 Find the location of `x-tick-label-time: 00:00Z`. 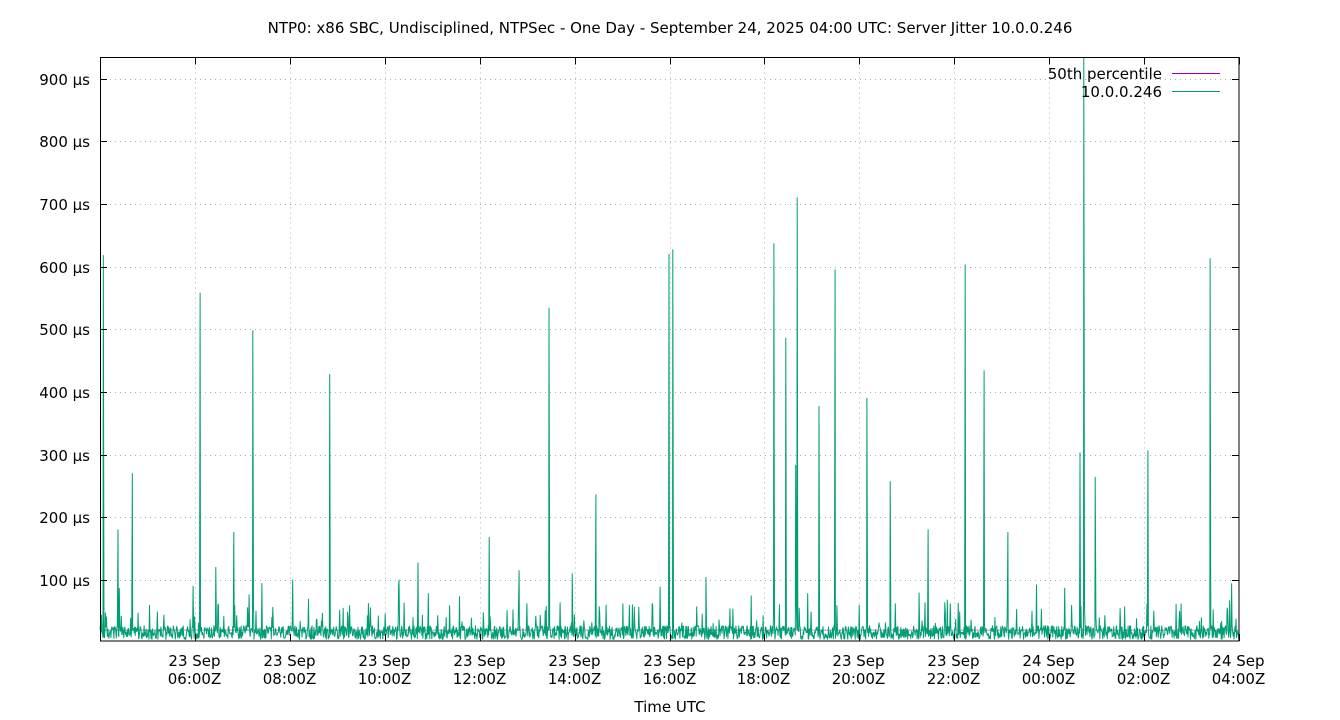

x-tick-label-time: 00:00Z is located at coordinates (1049, 679).